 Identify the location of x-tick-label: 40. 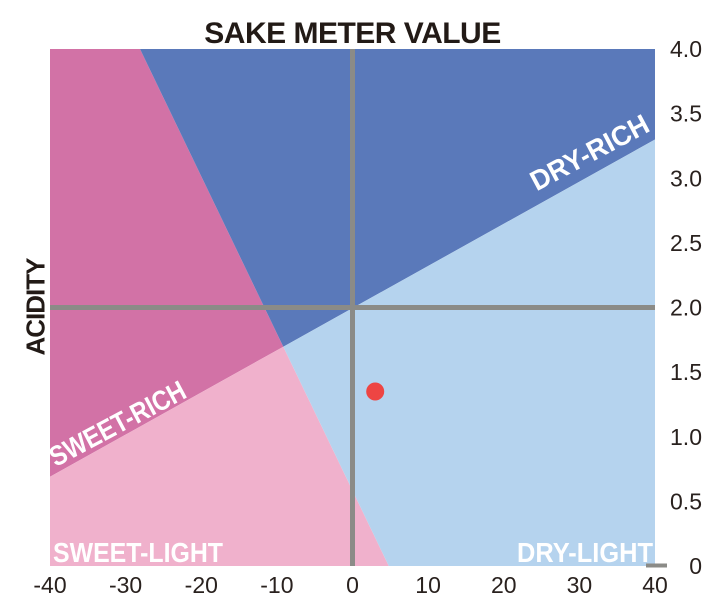
(655, 585).